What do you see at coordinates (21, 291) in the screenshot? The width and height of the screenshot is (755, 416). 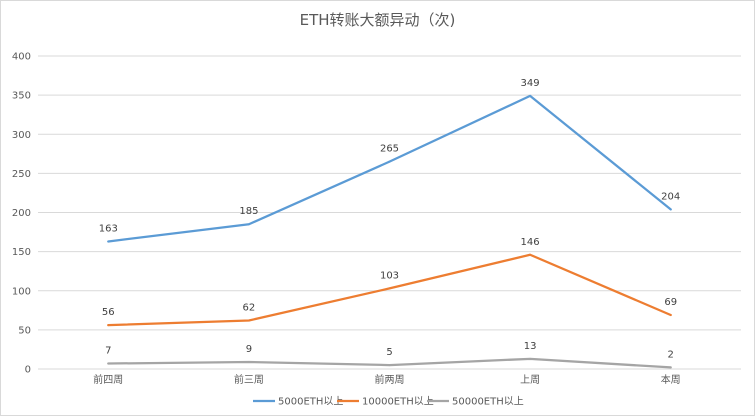 I see `y-tick-label: 100` at bounding box center [21, 291].